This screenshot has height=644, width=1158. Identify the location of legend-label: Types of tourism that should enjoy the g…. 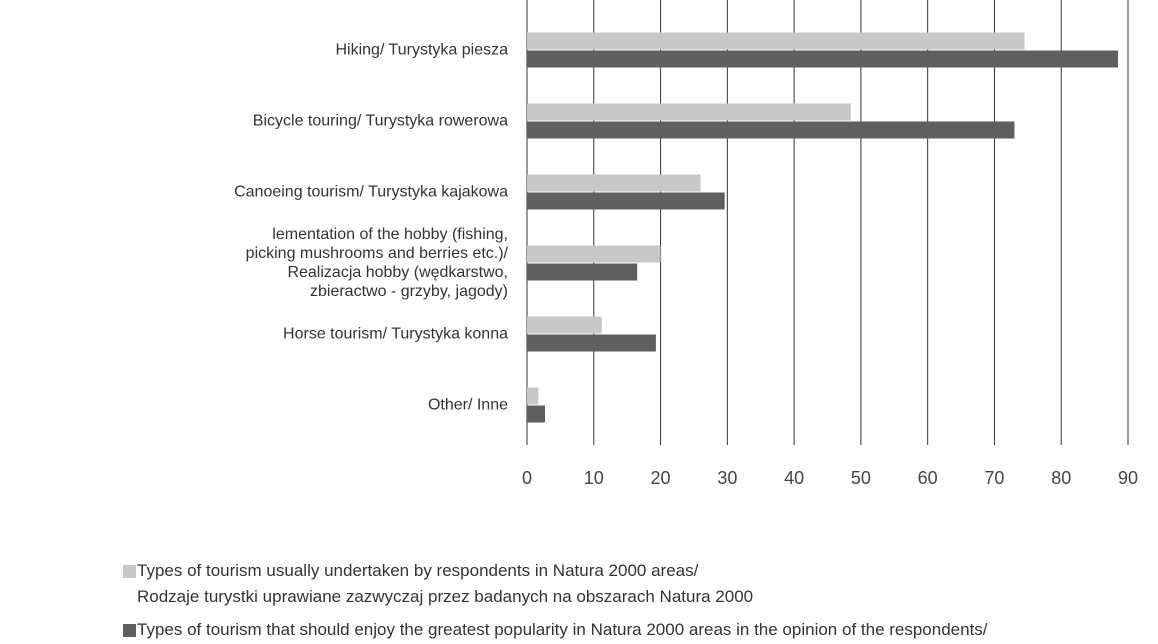
(562, 629).